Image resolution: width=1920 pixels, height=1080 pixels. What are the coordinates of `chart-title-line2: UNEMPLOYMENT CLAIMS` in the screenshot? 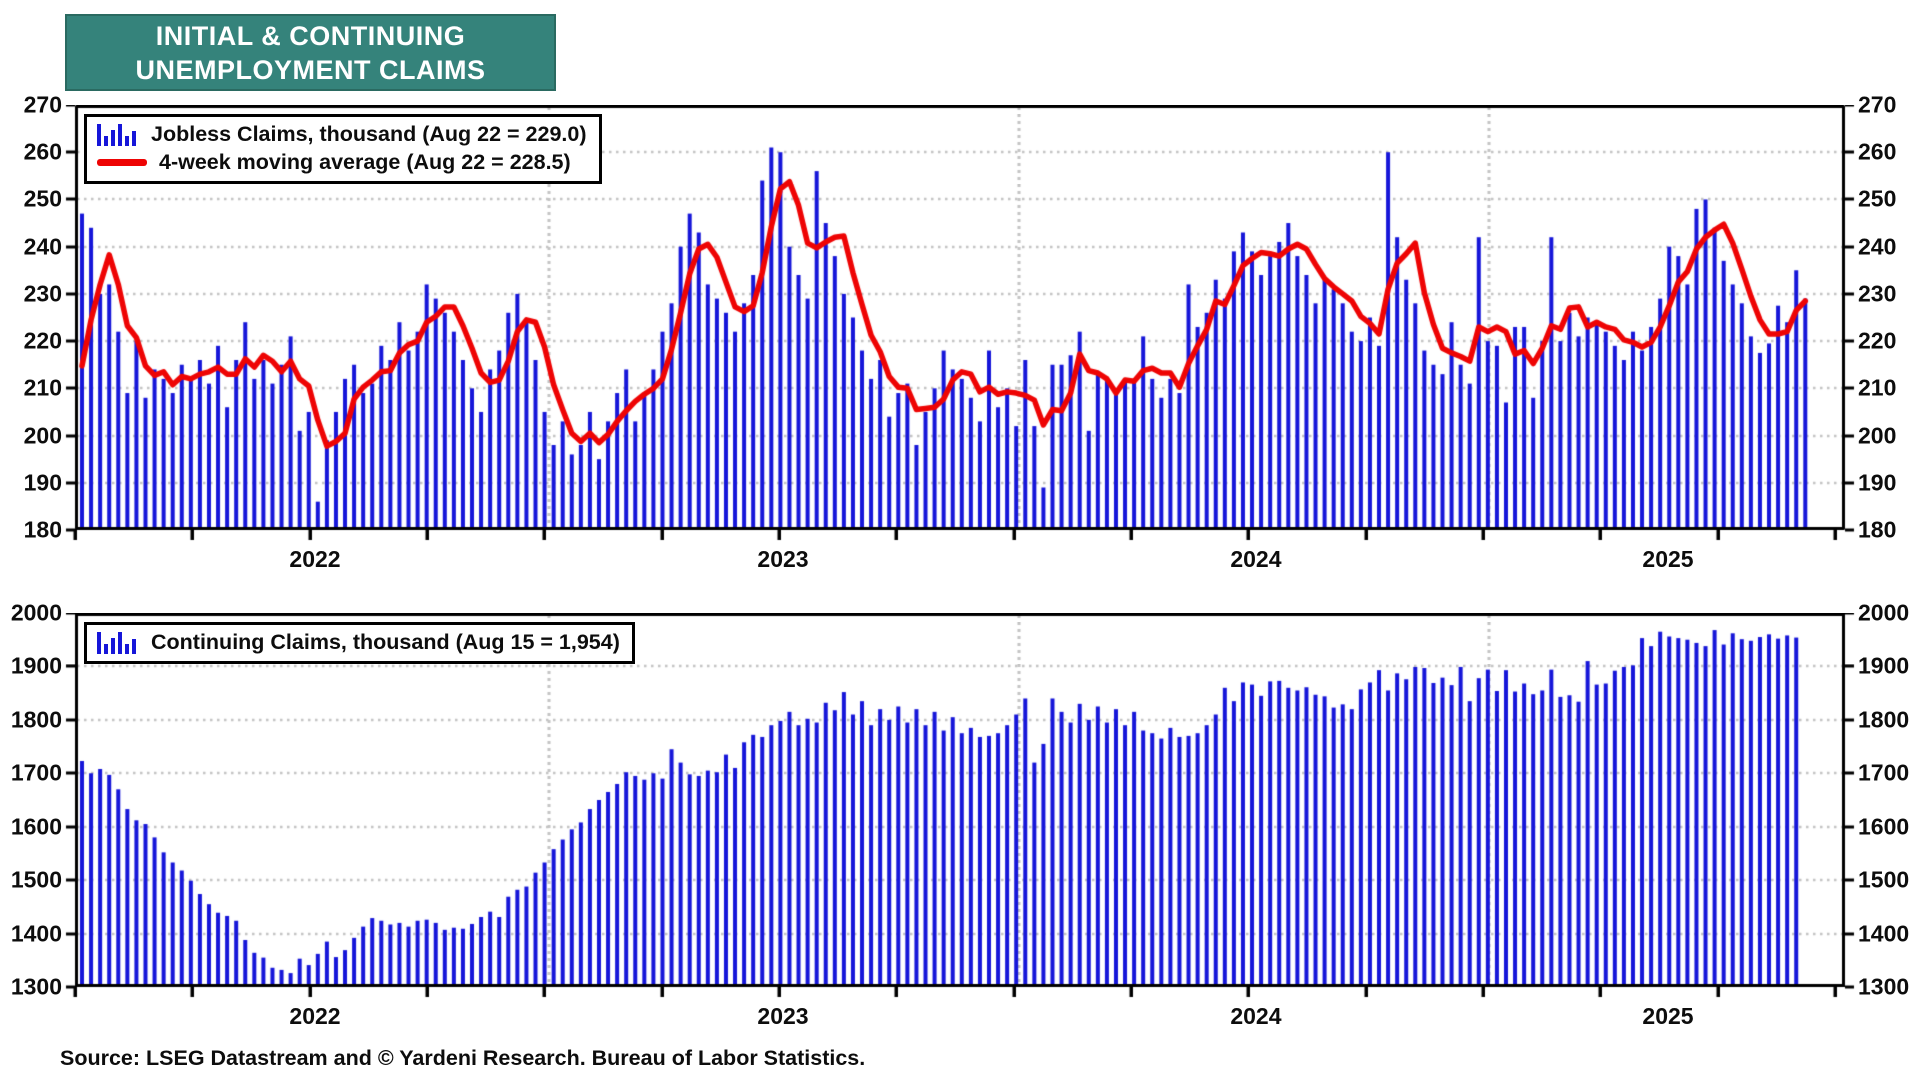 It's located at (310, 69).